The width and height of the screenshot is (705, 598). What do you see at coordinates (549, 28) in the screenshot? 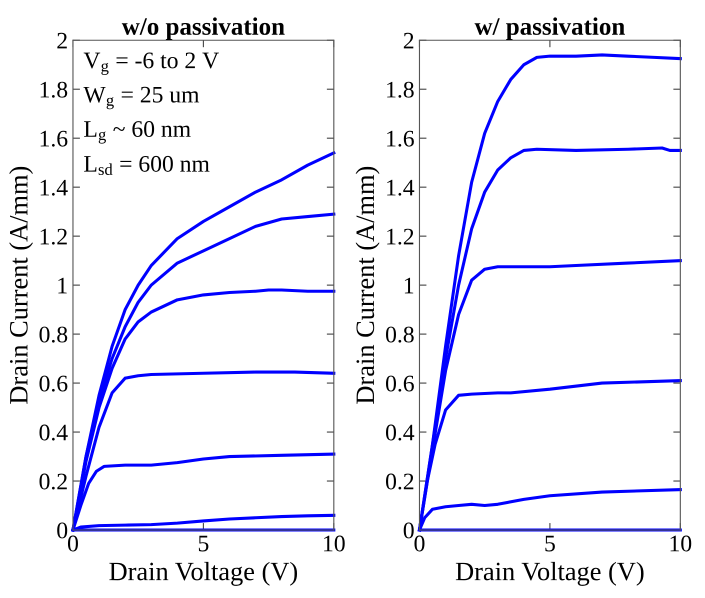
I see `chart-title: w/ passivation` at bounding box center [549, 28].